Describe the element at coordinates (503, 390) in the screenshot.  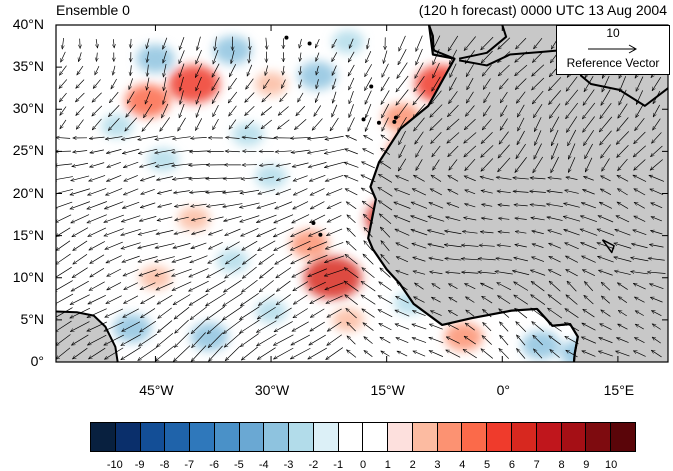
I see `lon-label-0: 0°` at that location.